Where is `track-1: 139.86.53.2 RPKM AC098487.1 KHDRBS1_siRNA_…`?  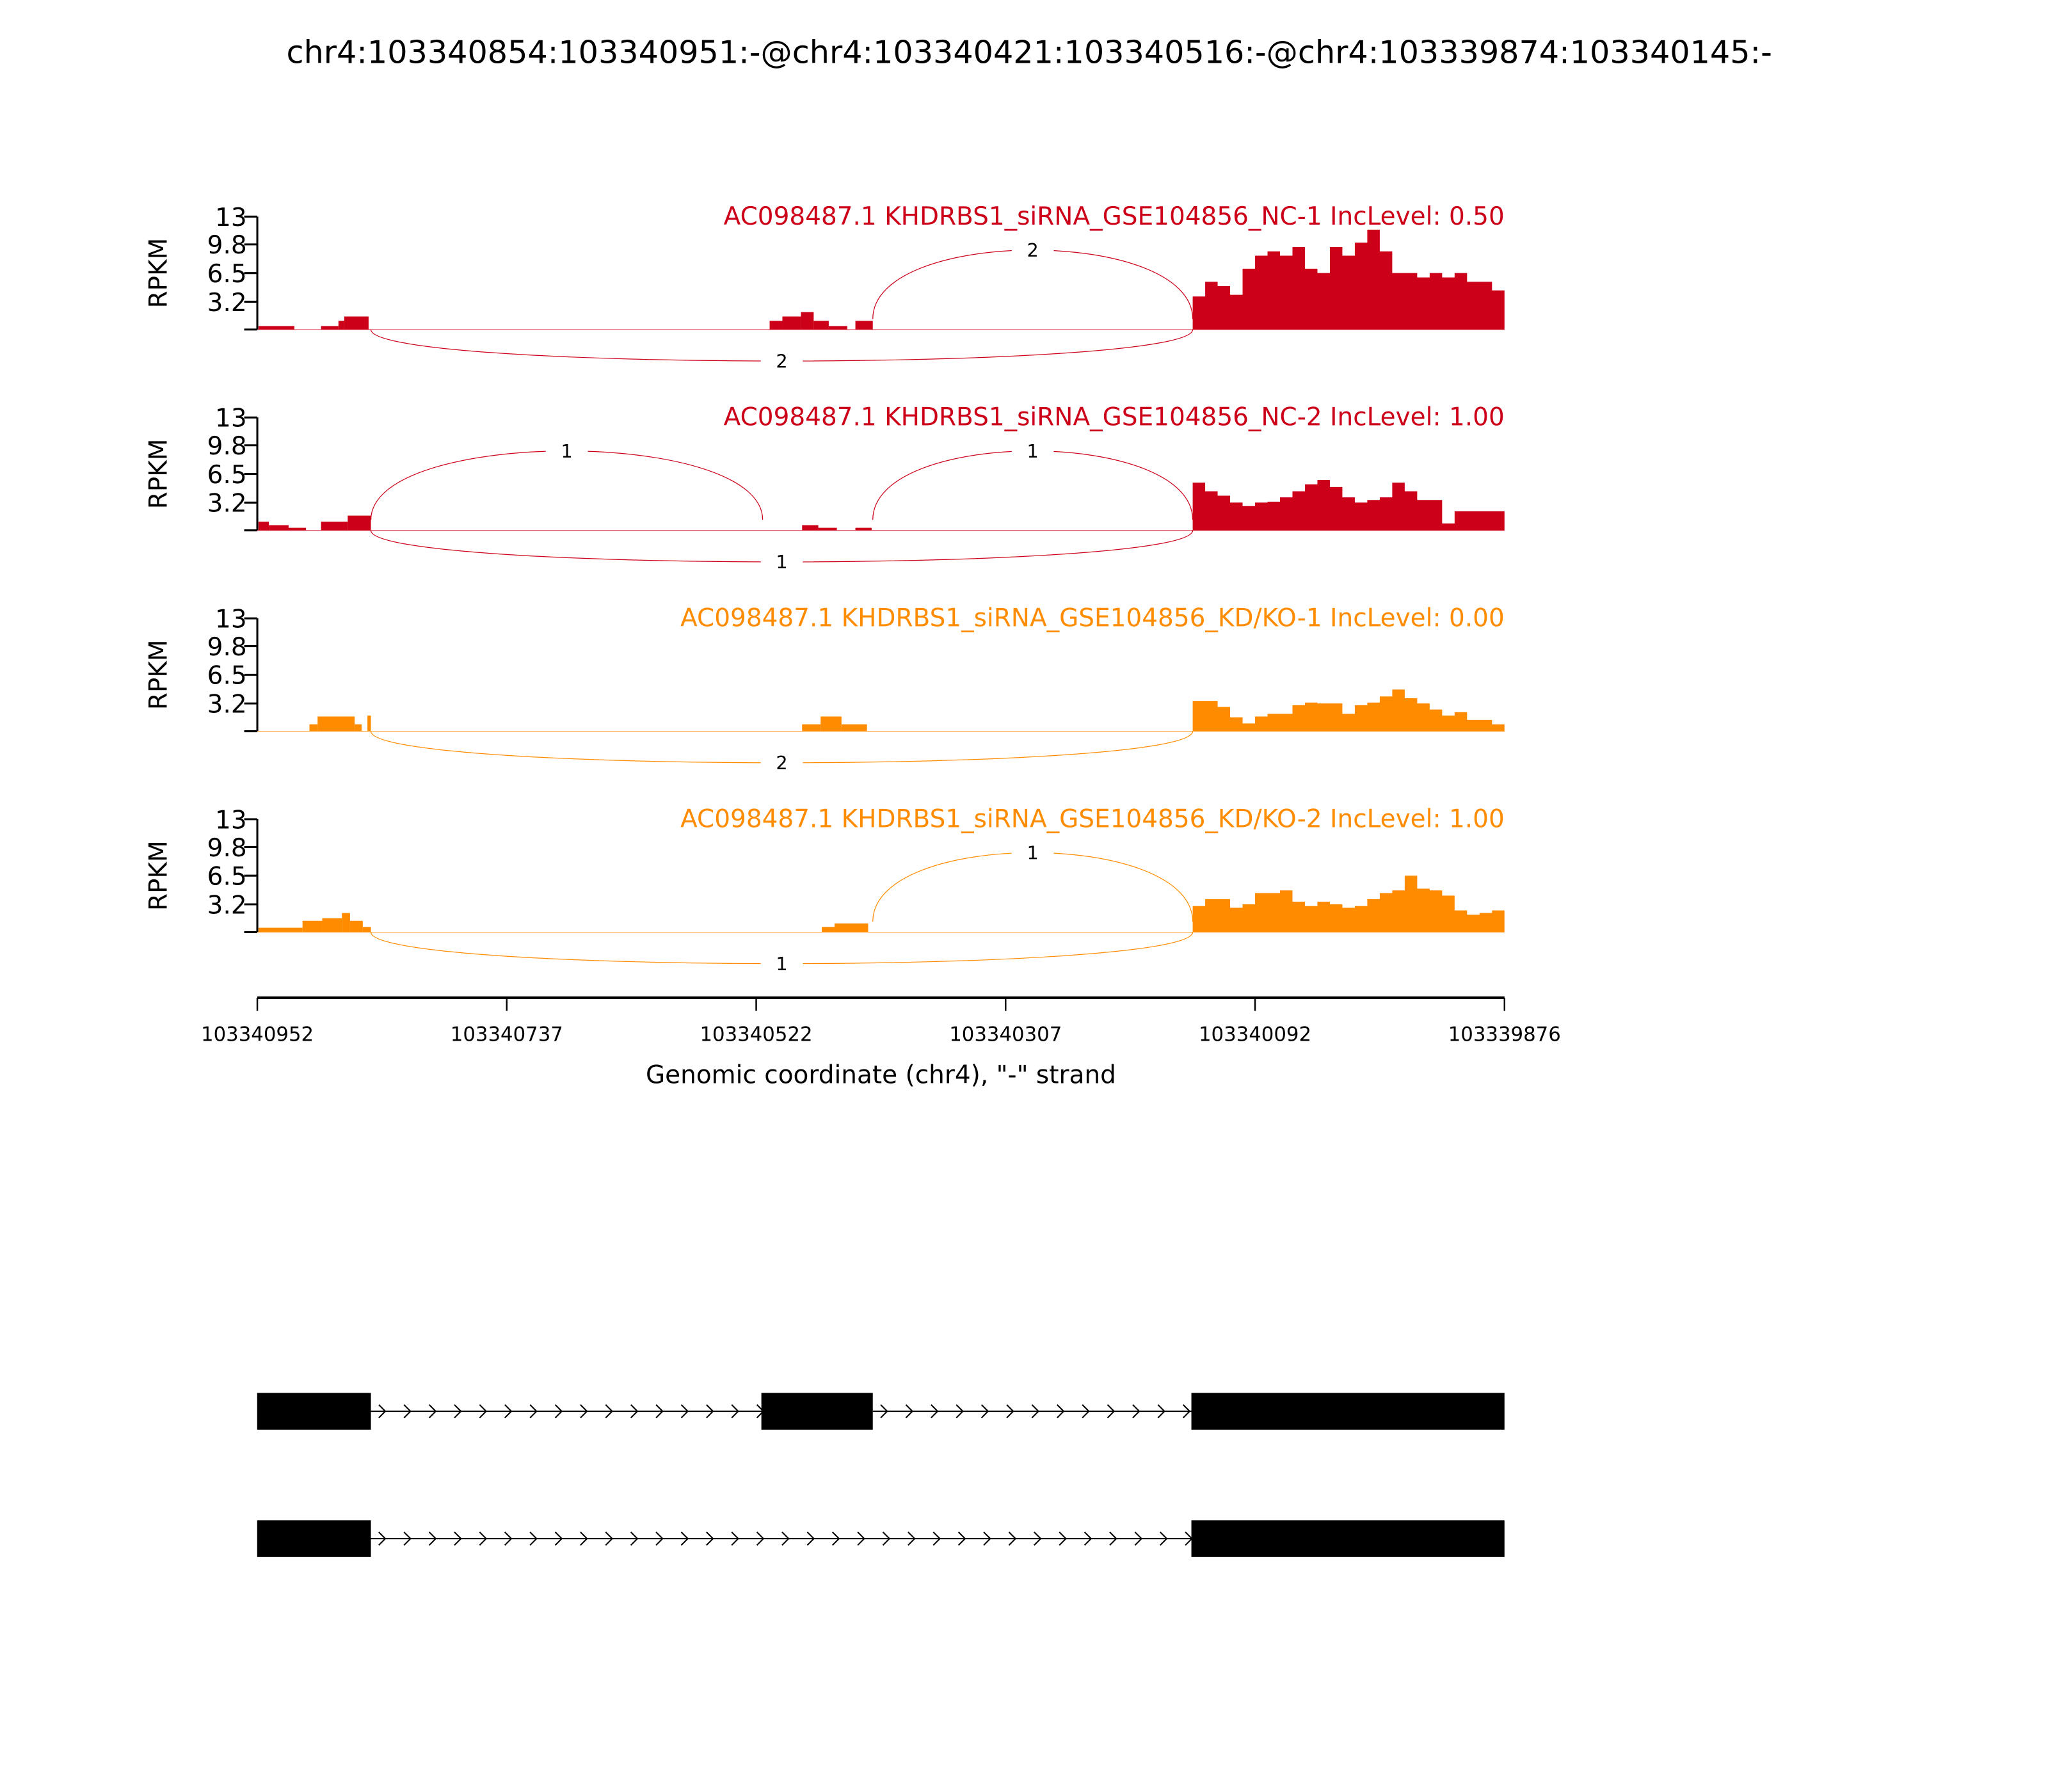
track-1: 139.86.53.2 RPKM AC098487.1 KHDRBS1_siRNA_… is located at coordinates (825, 288).